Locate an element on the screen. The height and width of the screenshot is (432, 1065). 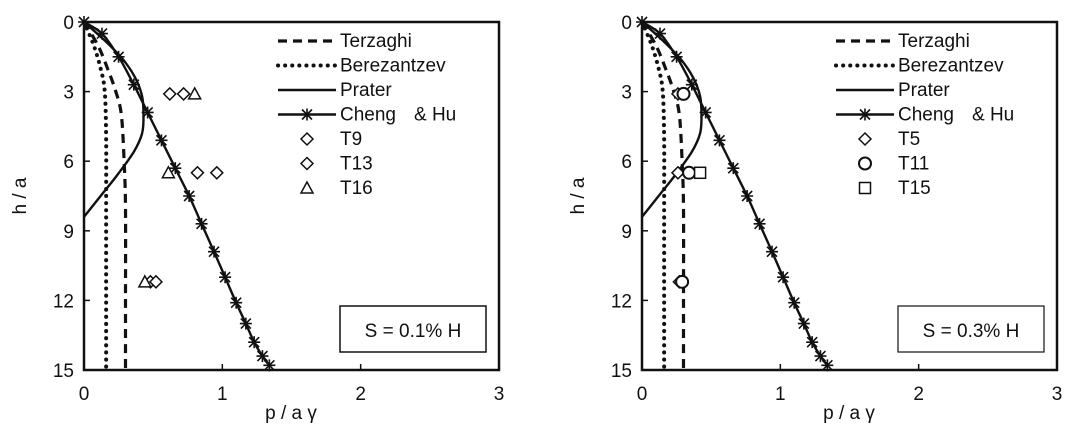
series-berezantzev is located at coordinates (95, 196).